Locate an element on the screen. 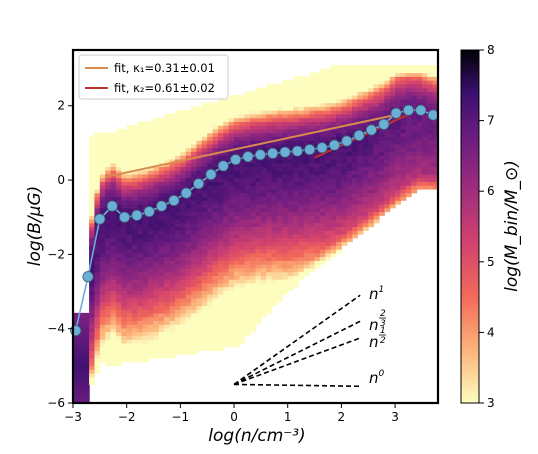  x-tick-label: 2 is located at coordinates (342, 417).